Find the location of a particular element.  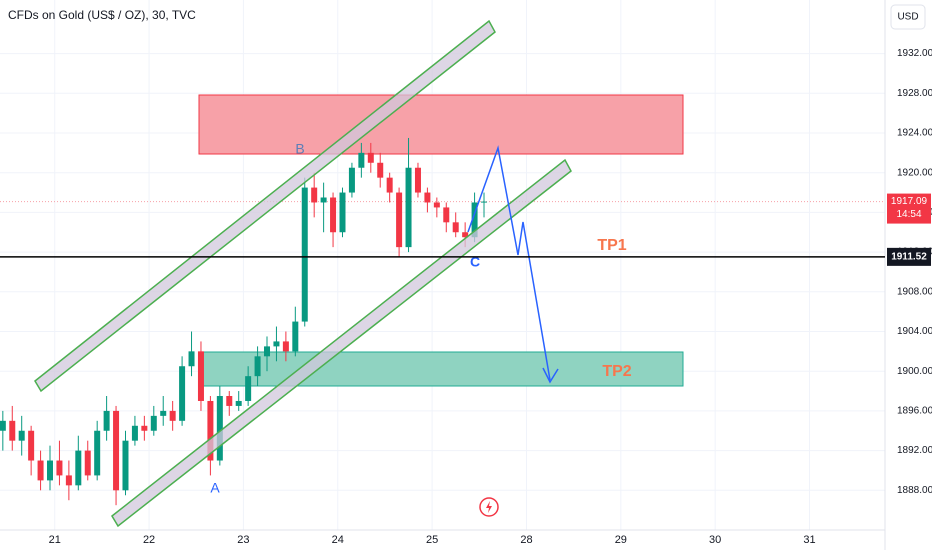

y-tick-label: 1920.00 is located at coordinates (914, 172).